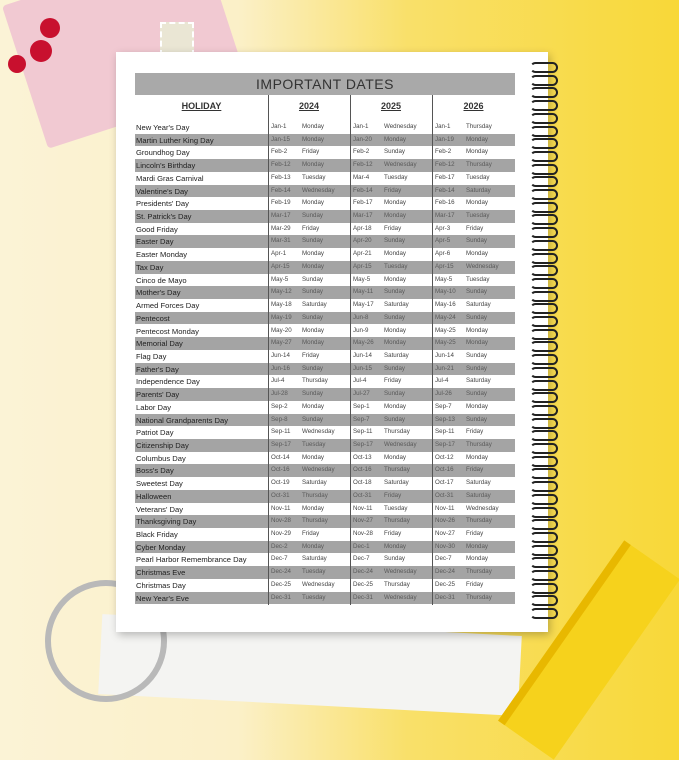 This screenshot has height=760, width=679. What do you see at coordinates (162, 204) in the screenshot?
I see `holiday-name: Presidents' Day` at bounding box center [162, 204].